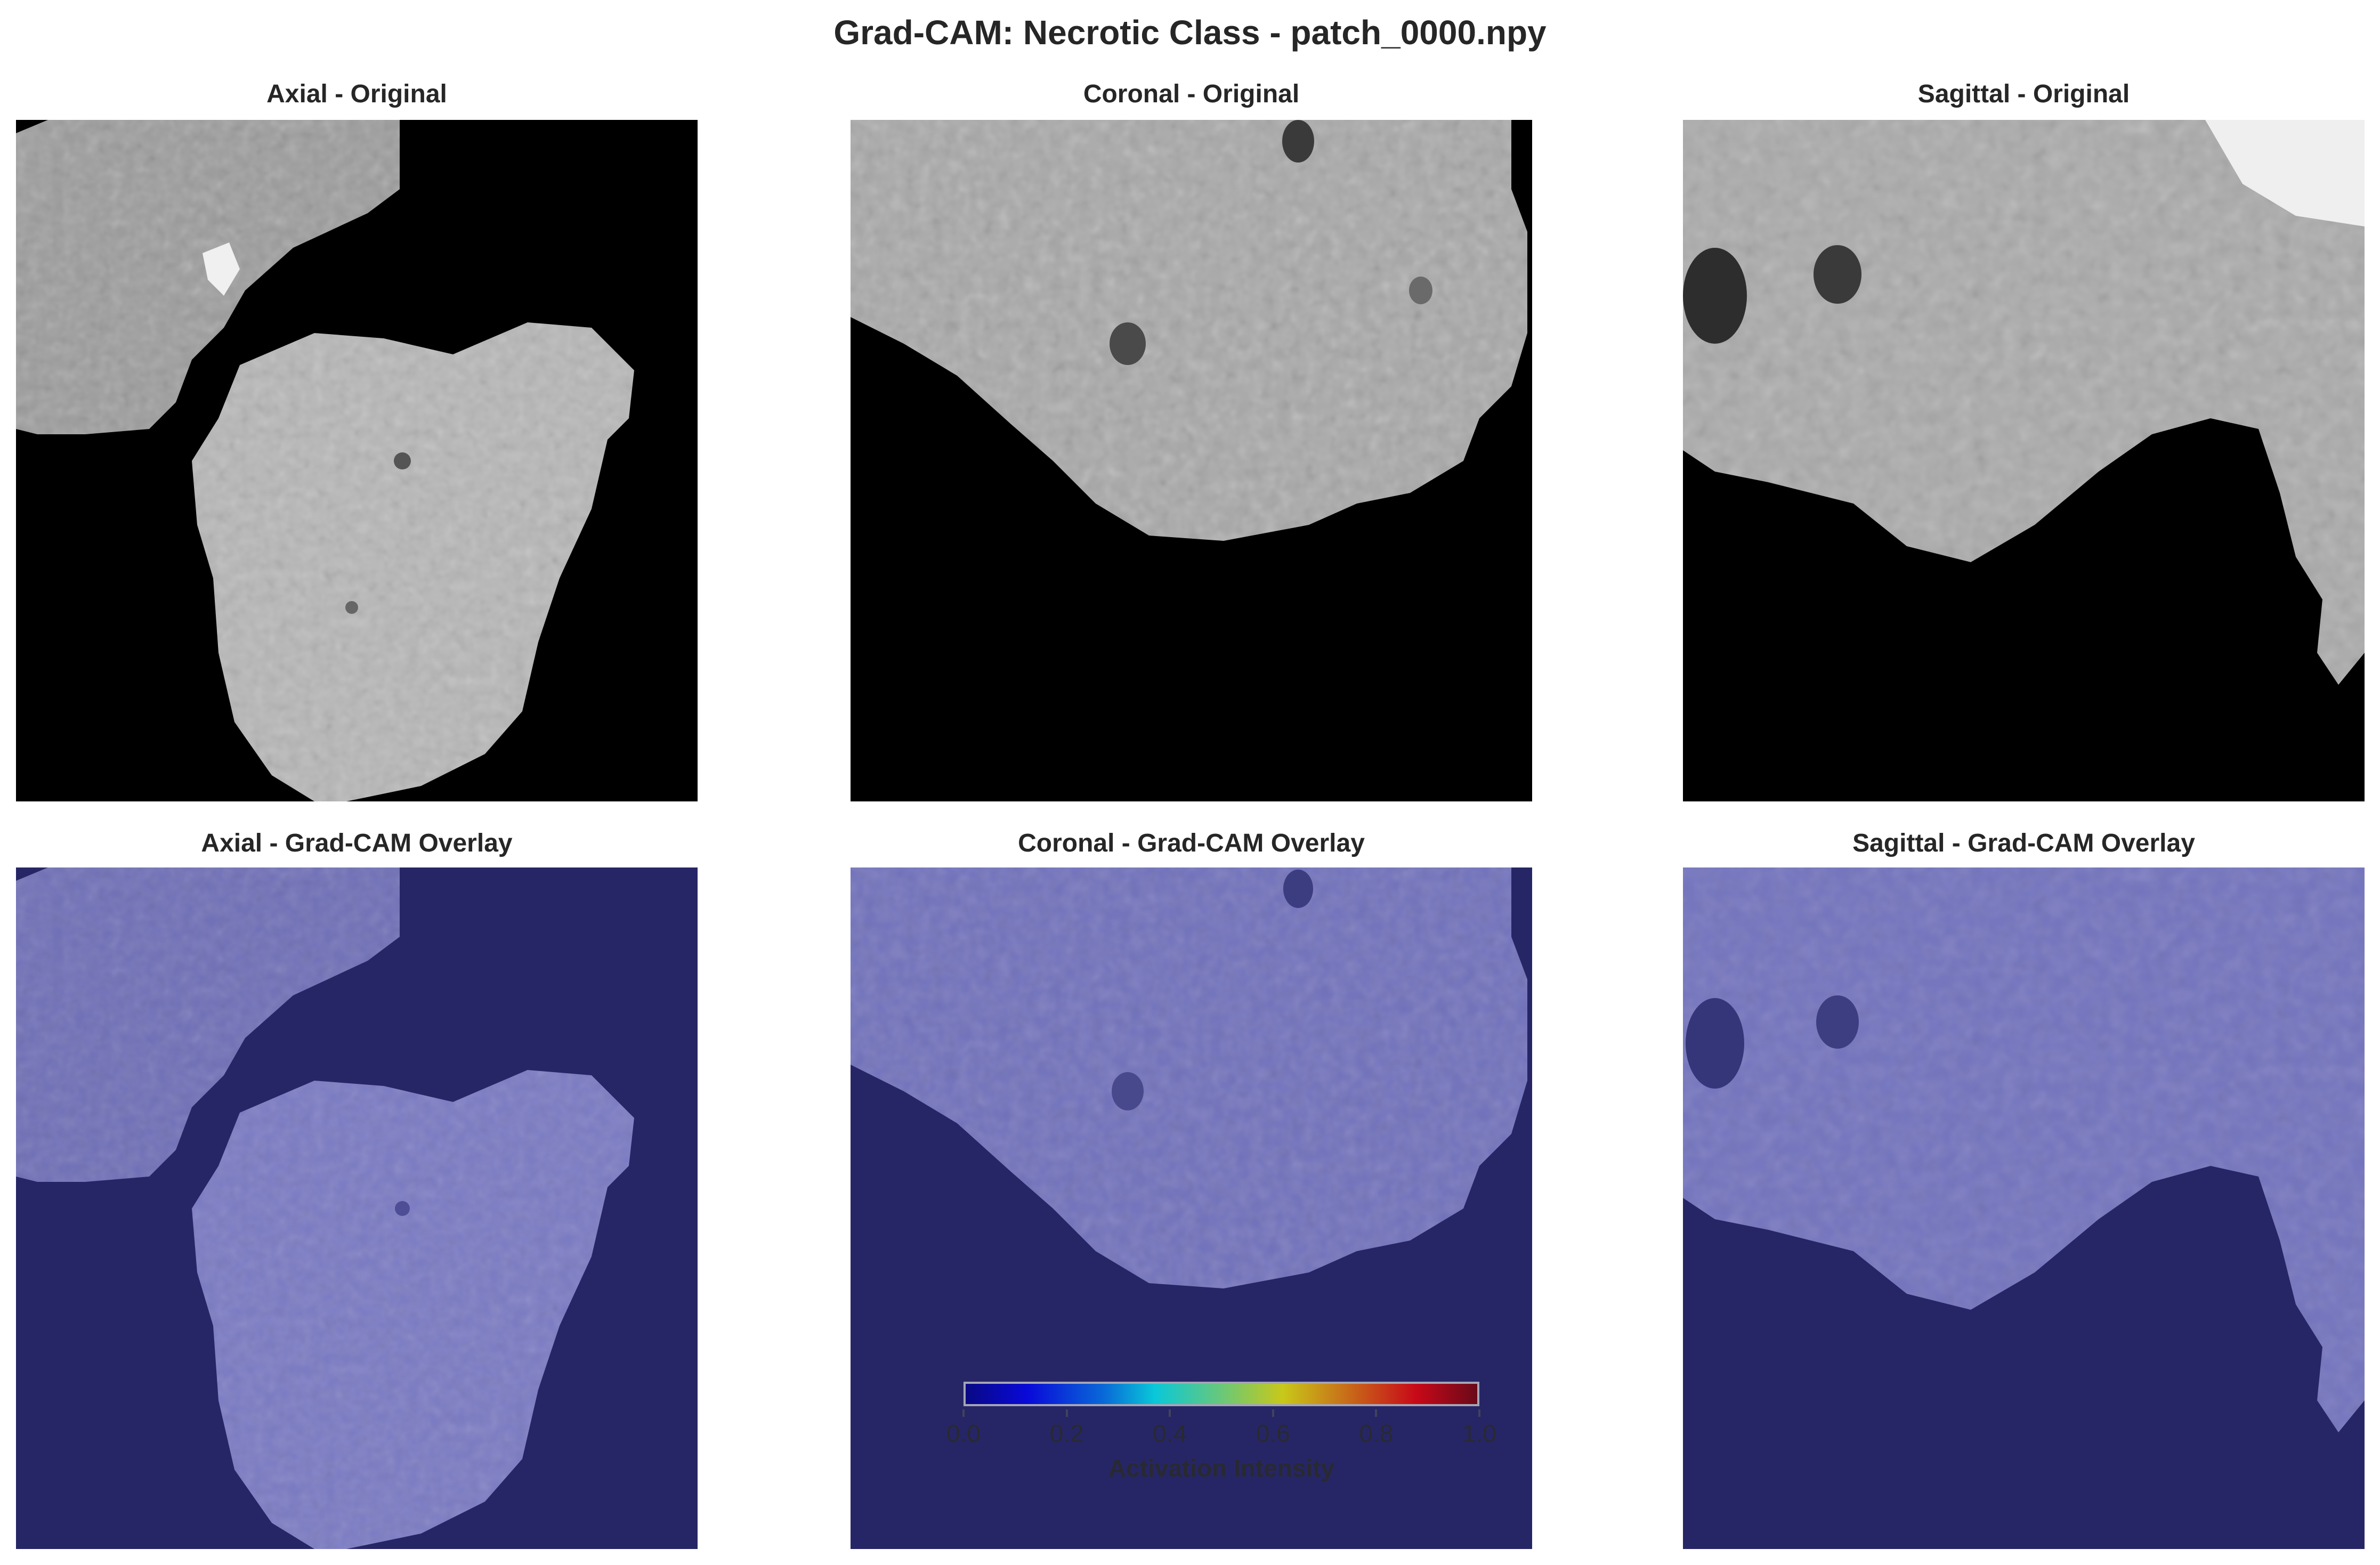 This screenshot has height=1565, width=2380. I want to click on sagittal-original-image, so click(2024, 460).